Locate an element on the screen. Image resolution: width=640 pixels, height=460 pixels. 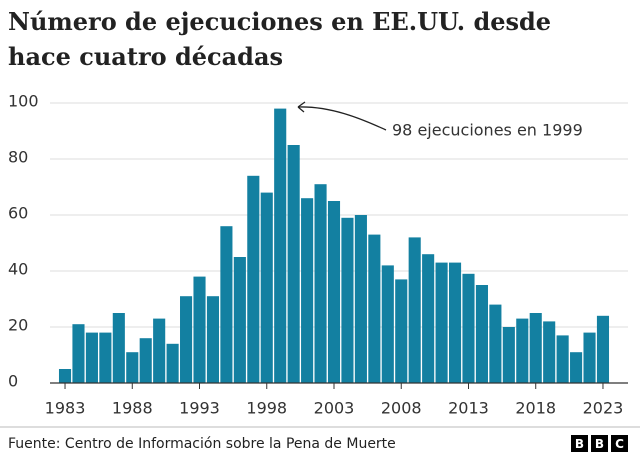
y-tick-label: 0 is located at coordinates (13, 381).